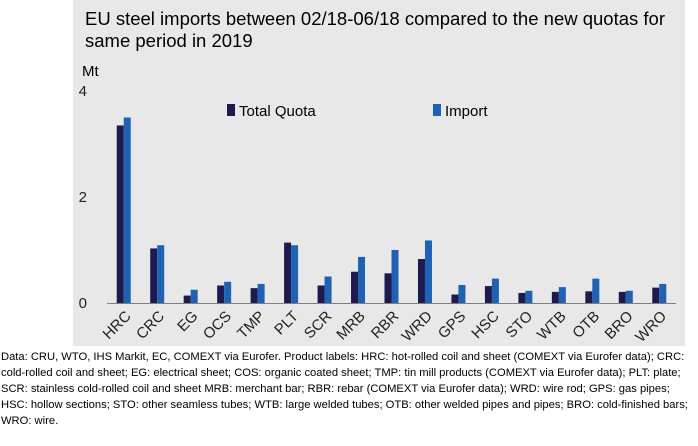 This screenshot has width=698, height=446. Describe the element at coordinates (150, 325) in the screenshot. I see `x-tick-label-crc: CRC` at that location.